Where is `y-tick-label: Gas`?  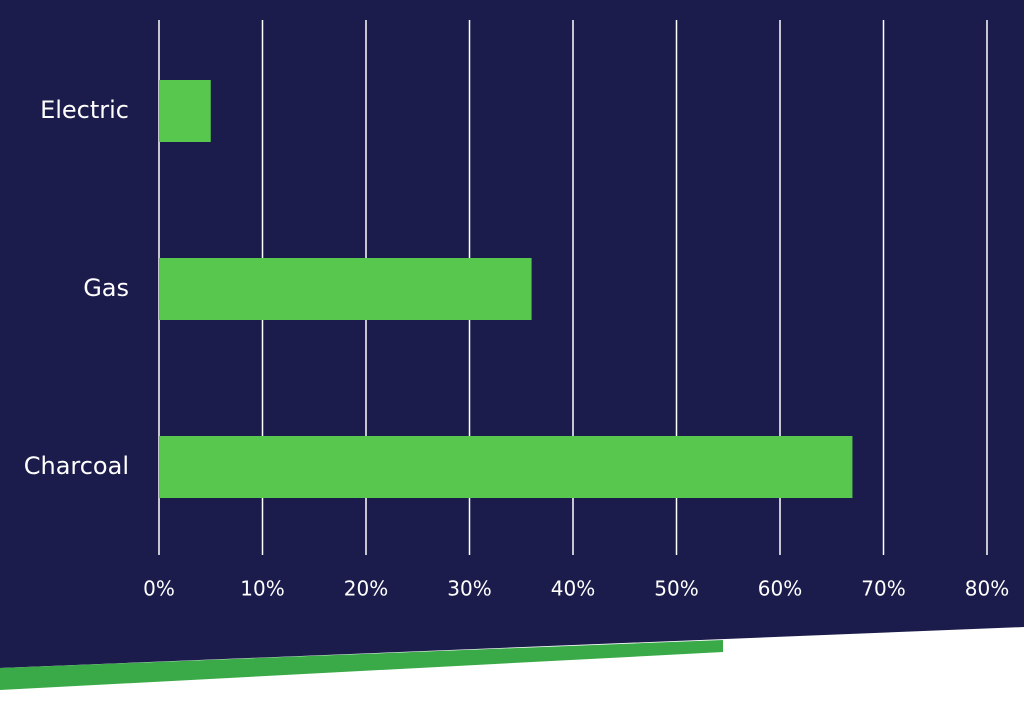 y-tick-label: Gas is located at coordinates (106, 288).